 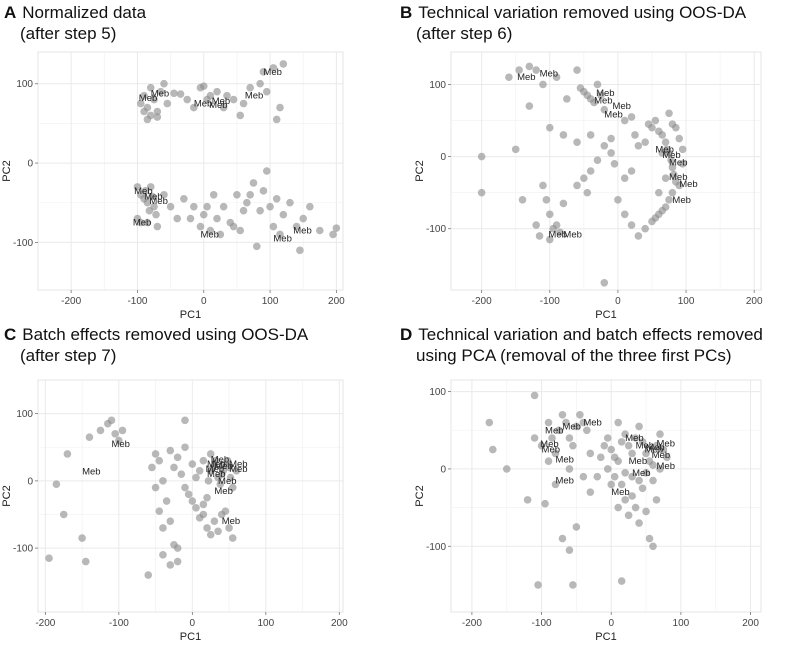 What do you see at coordinates (443, 157) in the screenshot?
I see `panel-b-y-tick-label: 0` at bounding box center [443, 157].